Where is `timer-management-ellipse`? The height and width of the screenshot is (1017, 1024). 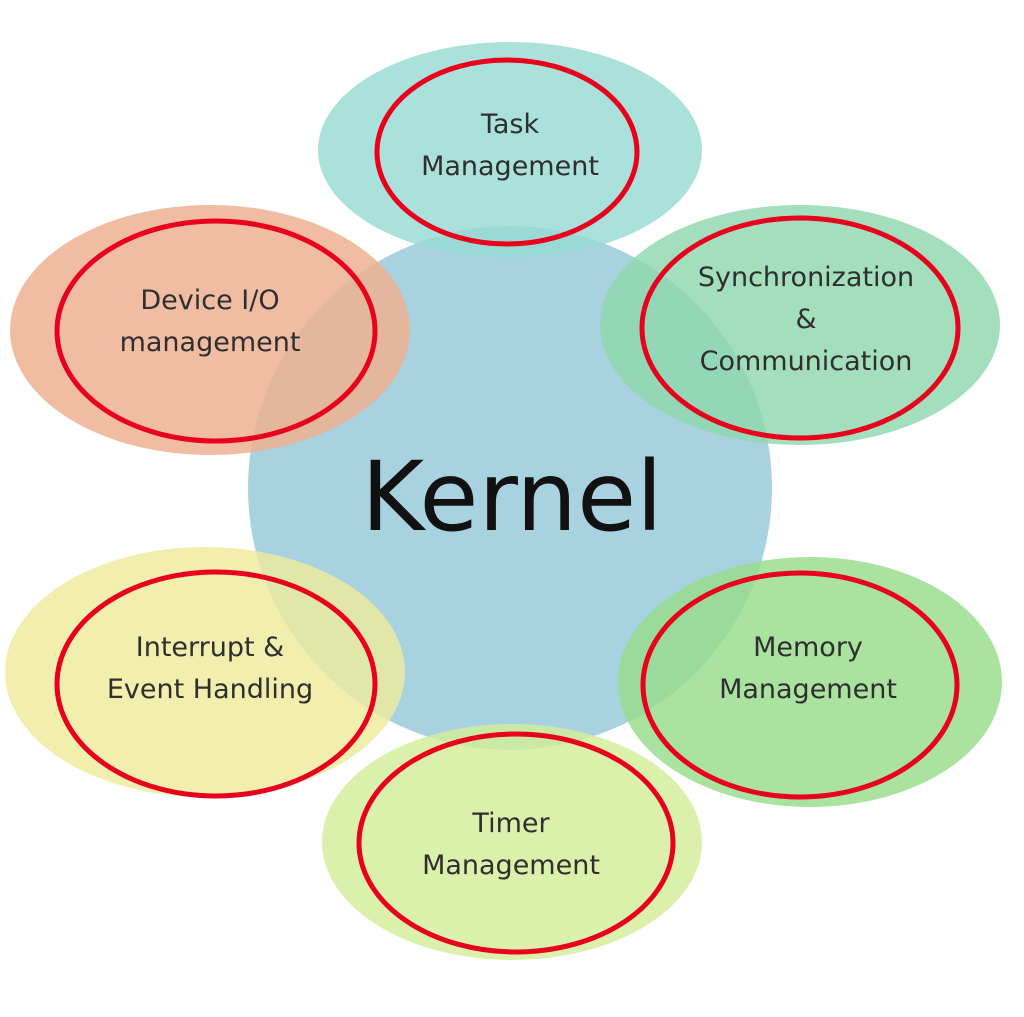 timer-management-ellipse is located at coordinates (512, 842).